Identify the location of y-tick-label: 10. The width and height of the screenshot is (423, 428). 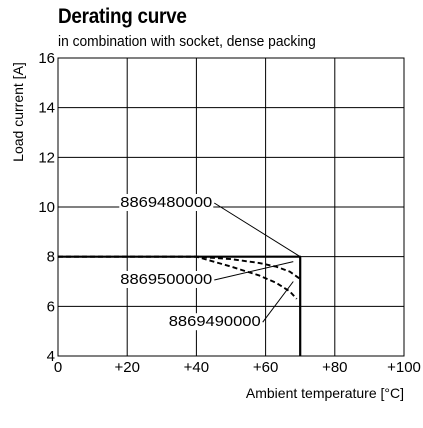
(46, 207).